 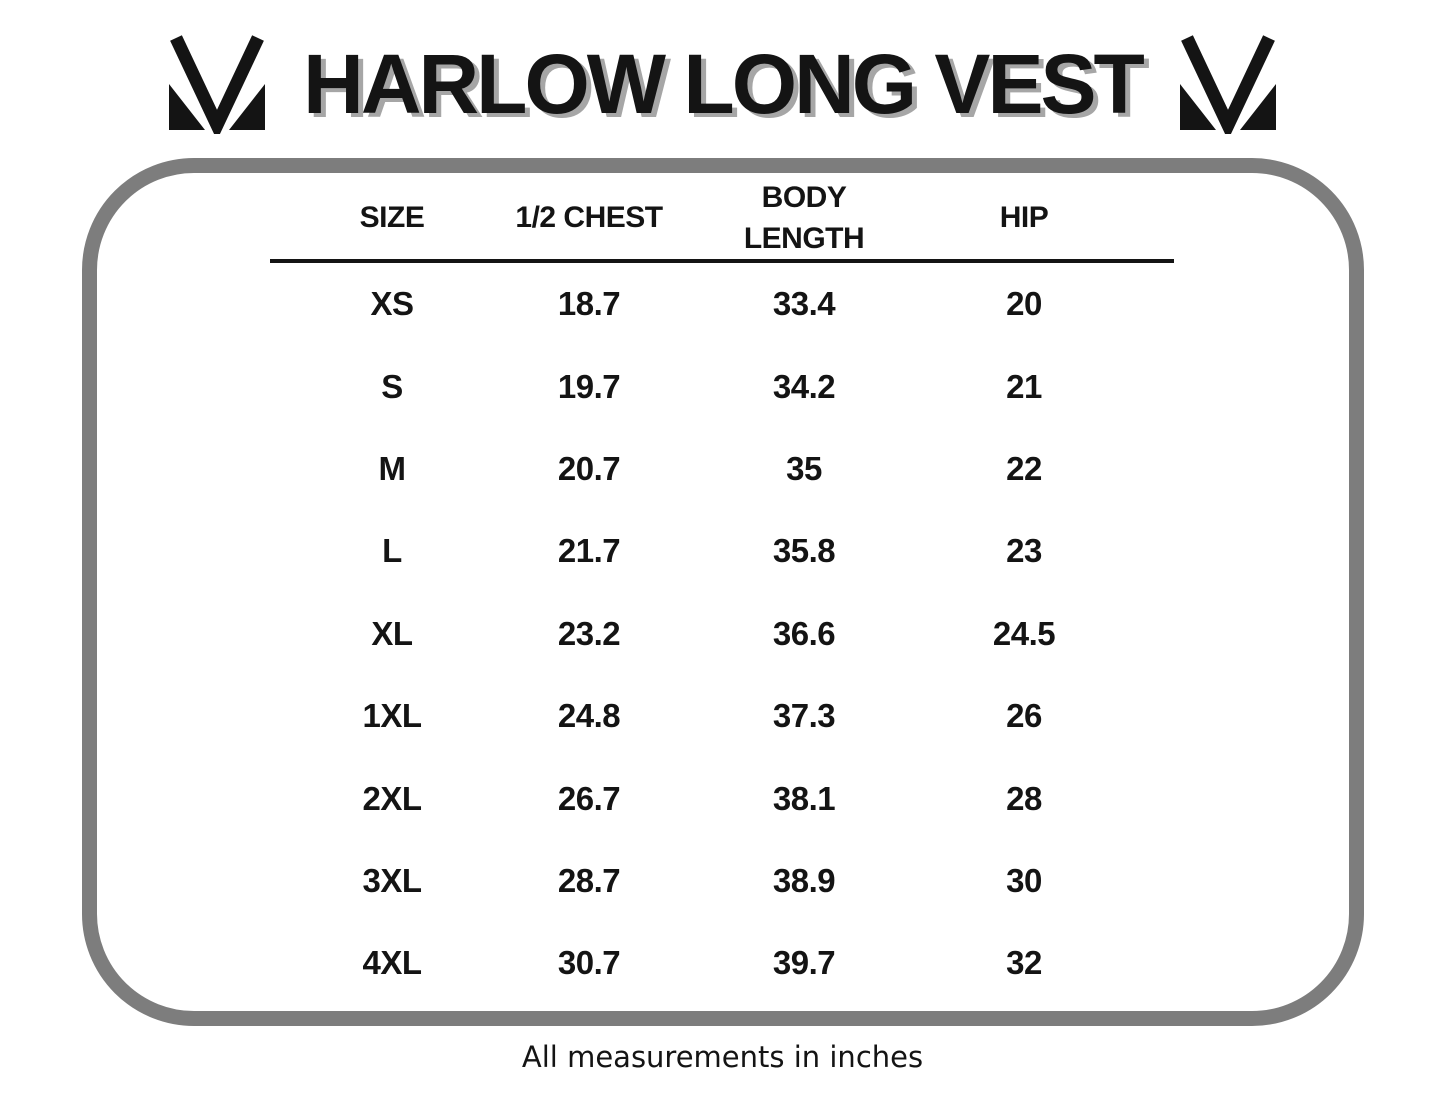 What do you see at coordinates (722, 798) in the screenshot?
I see `table-row: 2XL 26.7 38.1 28` at bounding box center [722, 798].